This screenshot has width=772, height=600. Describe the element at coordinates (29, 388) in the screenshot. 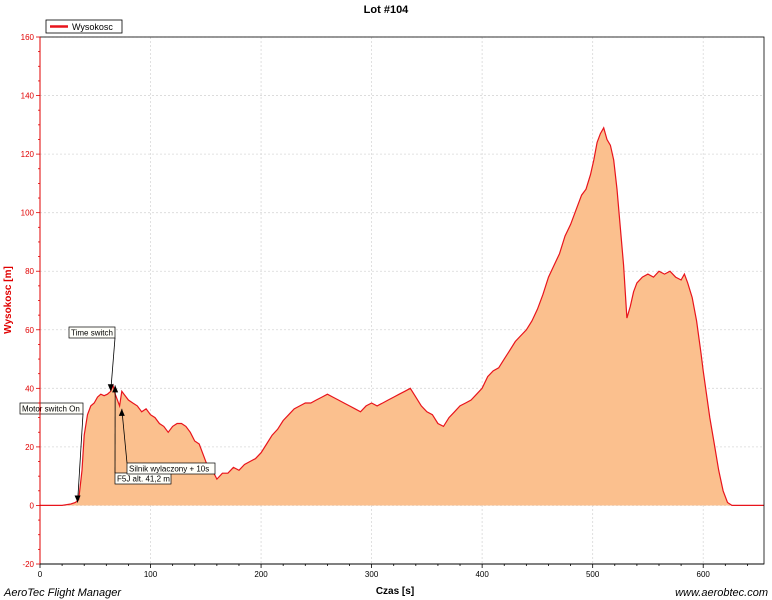

I see `y-tick-label: 40` at that location.